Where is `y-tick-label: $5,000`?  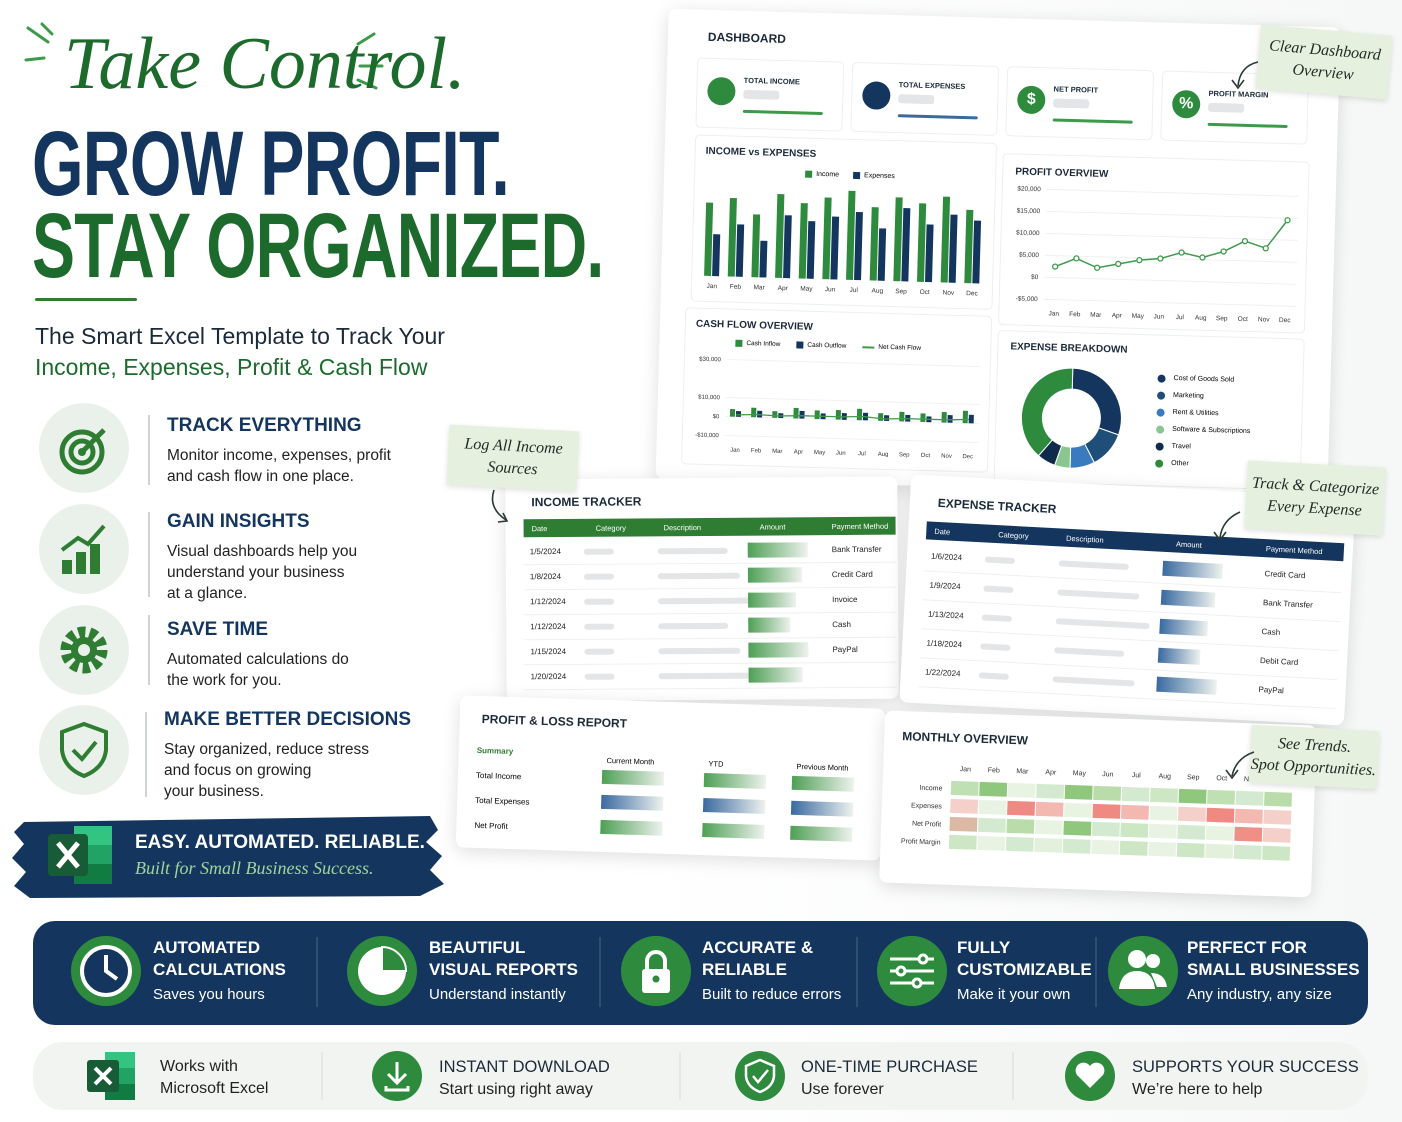
y-tick-label: $5,000 is located at coordinates (1029, 256).